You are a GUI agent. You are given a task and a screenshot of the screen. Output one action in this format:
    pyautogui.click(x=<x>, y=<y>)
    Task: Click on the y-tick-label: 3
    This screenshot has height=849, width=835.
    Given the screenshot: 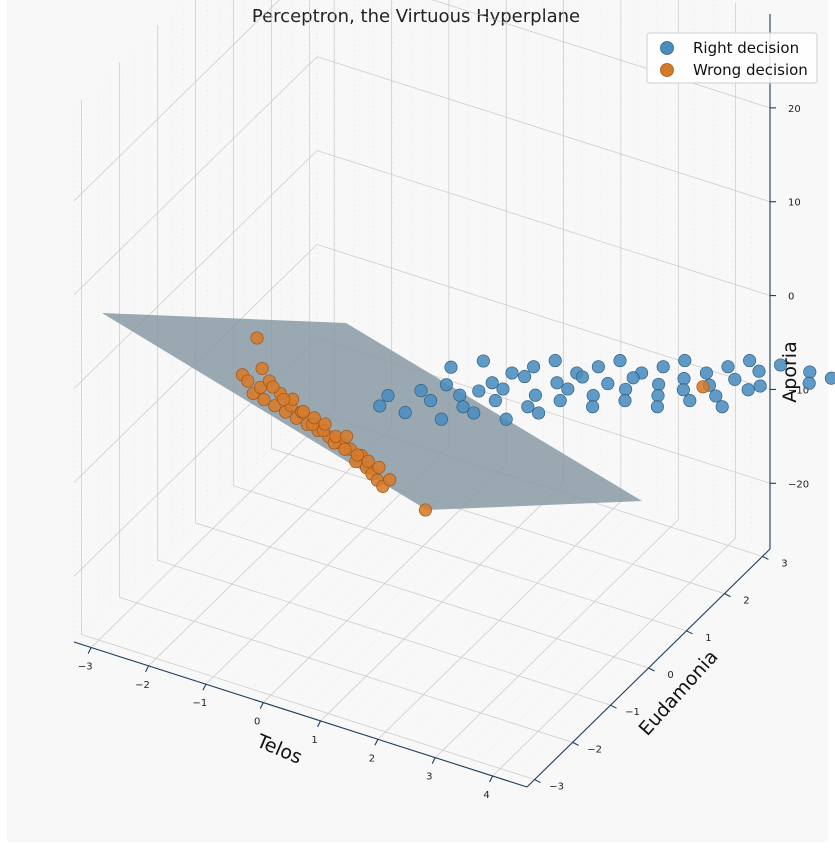 What is the action you would take?
    pyautogui.click(x=784, y=563)
    